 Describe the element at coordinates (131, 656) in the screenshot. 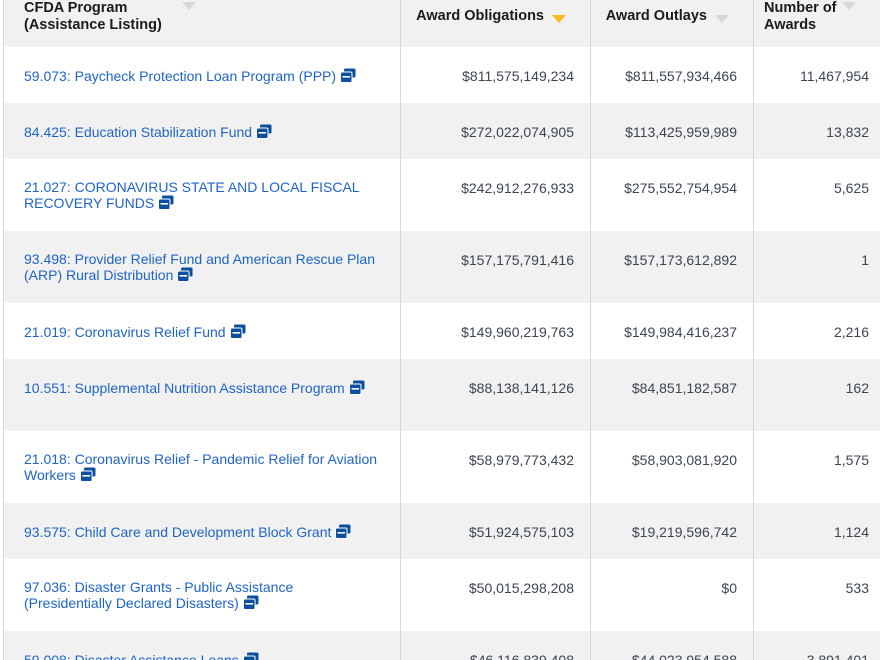

I see `program-link: 59.008: Disaster Assistance Loans` at that location.